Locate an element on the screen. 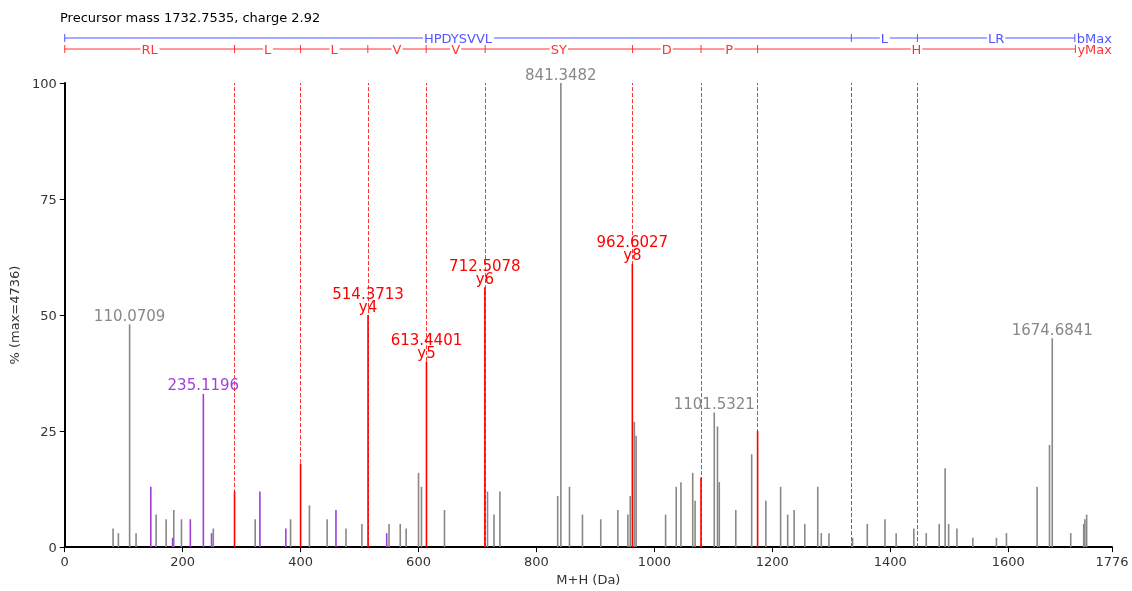 The image size is (1132, 591). text: LR is located at coordinates (996, 38).